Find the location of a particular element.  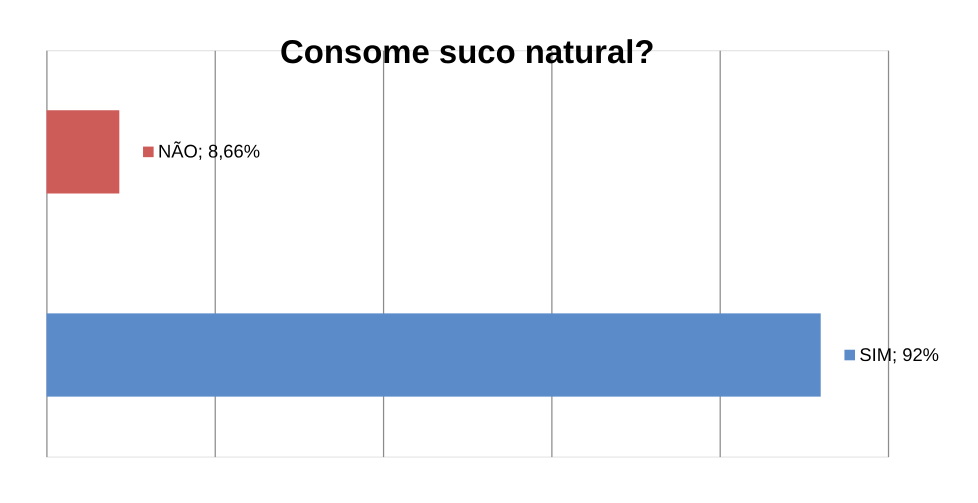

data-label: NÃO; 8,66% is located at coordinates (209, 151).